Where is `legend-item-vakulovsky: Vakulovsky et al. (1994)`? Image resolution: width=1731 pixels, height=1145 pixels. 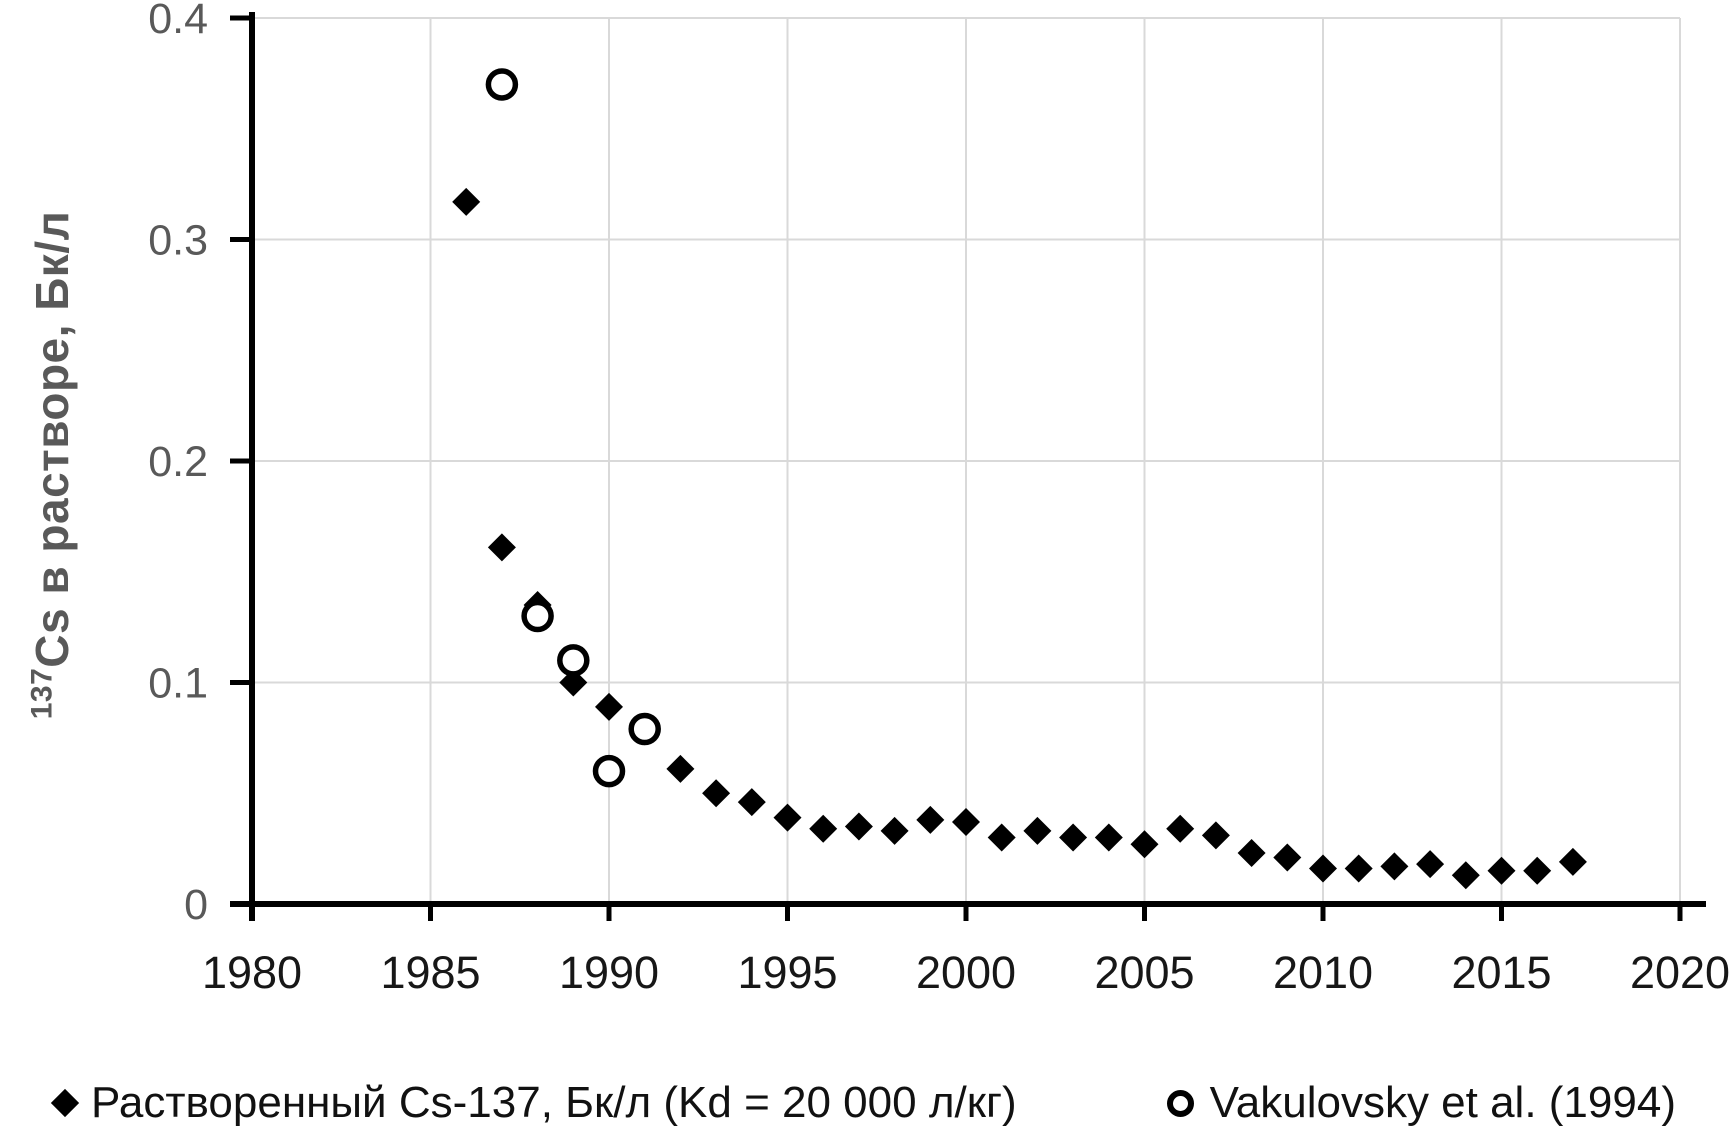 legend-item-vakulovsky: Vakulovsky et al. (1994) is located at coordinates (1421, 1103).